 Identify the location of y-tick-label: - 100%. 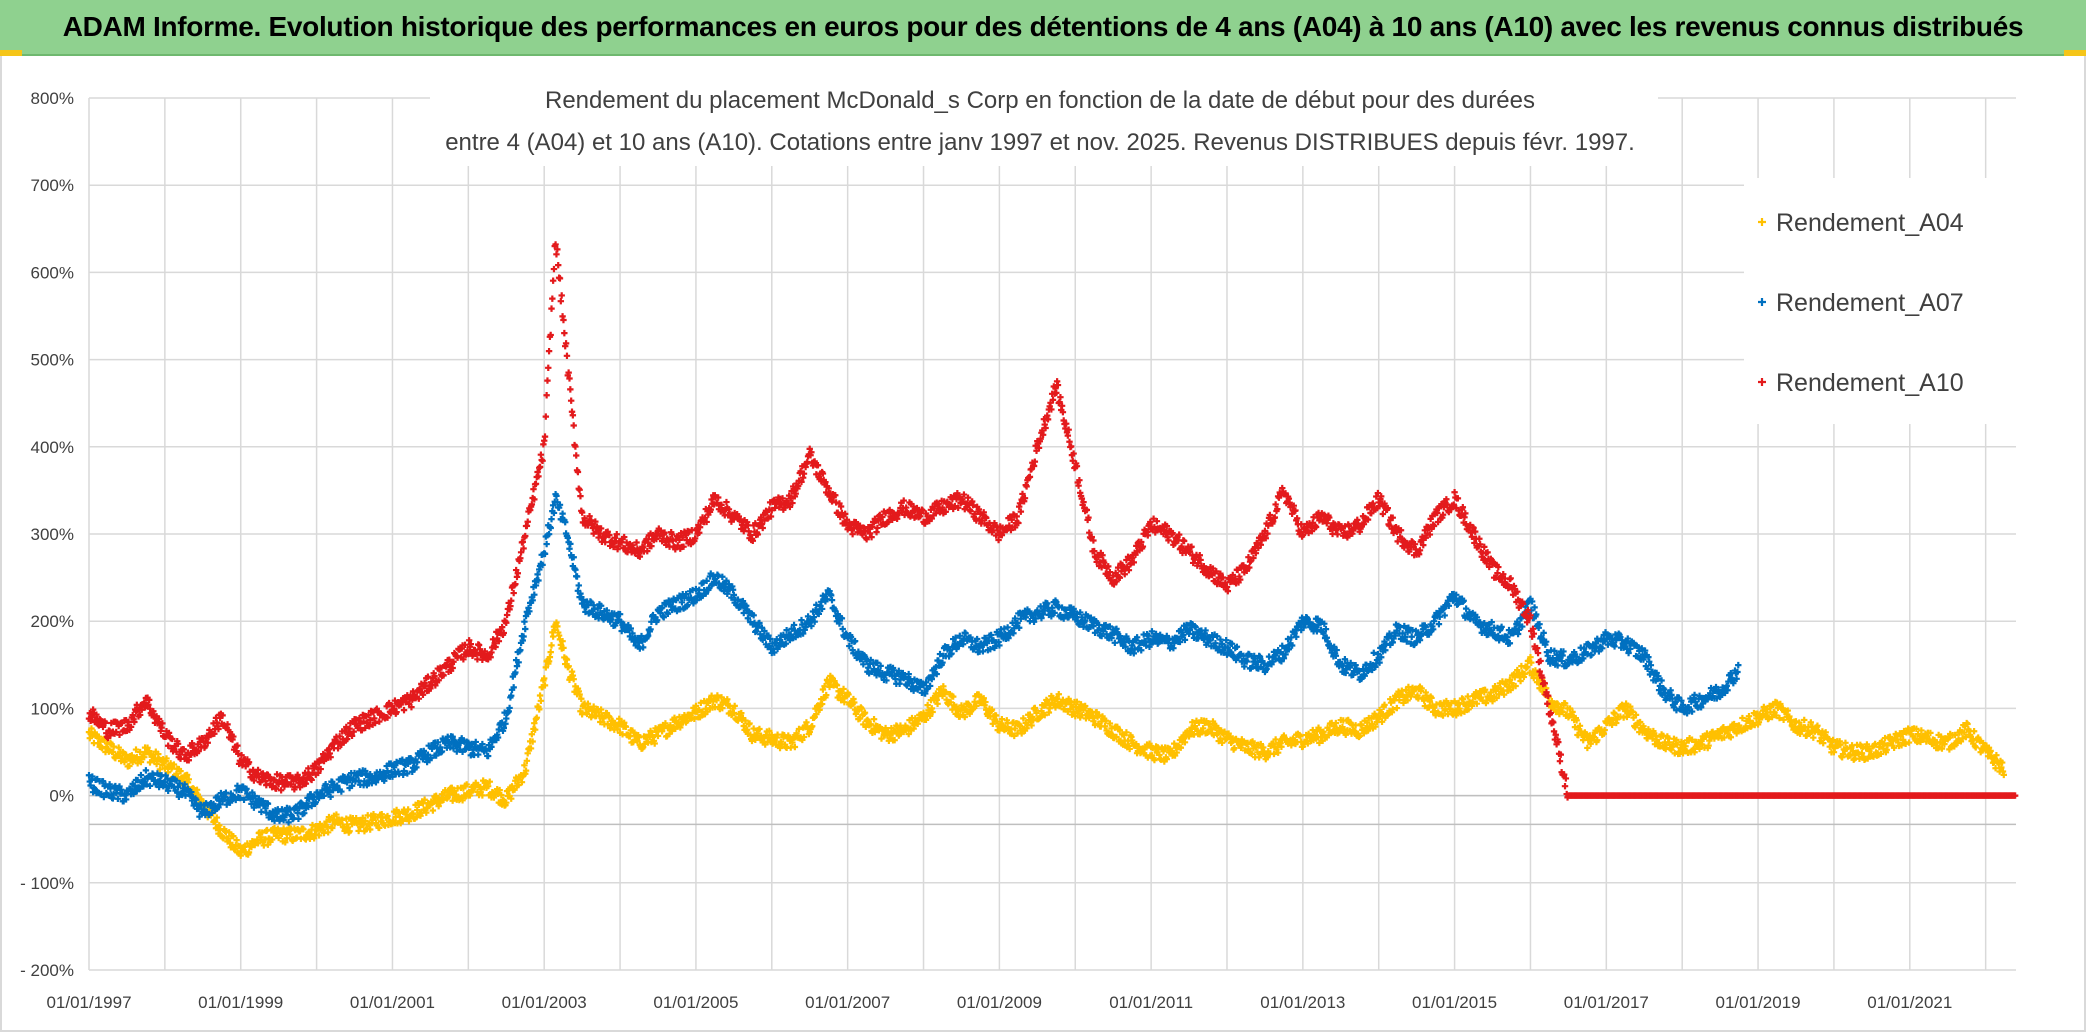
(47, 883).